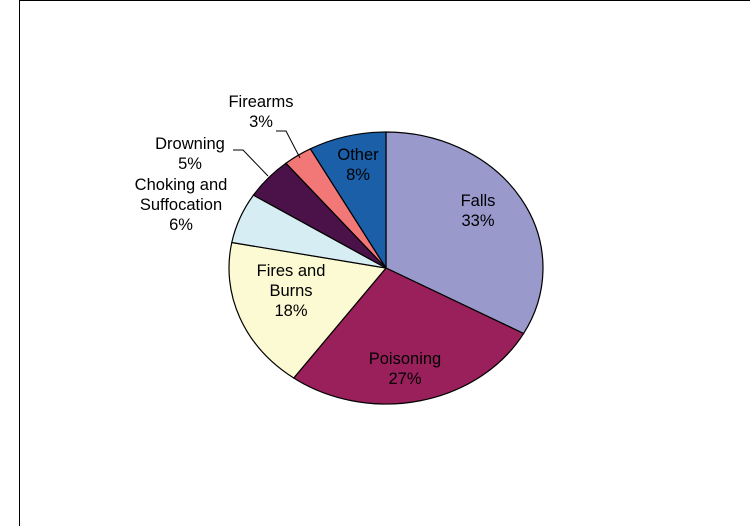 The image size is (750, 526). I want to click on slice-label-other: Other 8%, so click(358, 165).